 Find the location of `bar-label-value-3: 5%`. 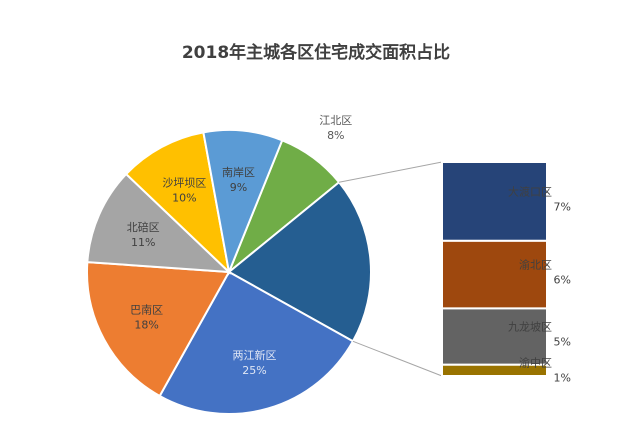

bar-label-value-3: 5% is located at coordinates (562, 342).